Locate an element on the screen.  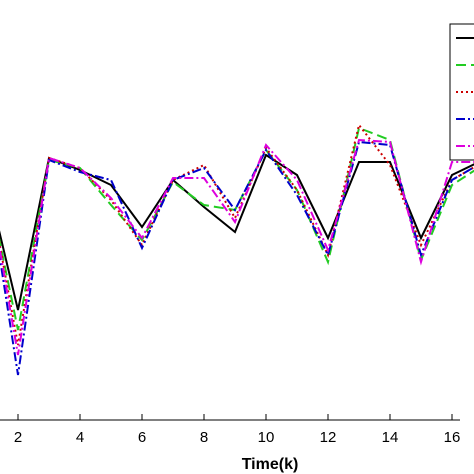
x-tick-label: 14 is located at coordinates (390, 437).